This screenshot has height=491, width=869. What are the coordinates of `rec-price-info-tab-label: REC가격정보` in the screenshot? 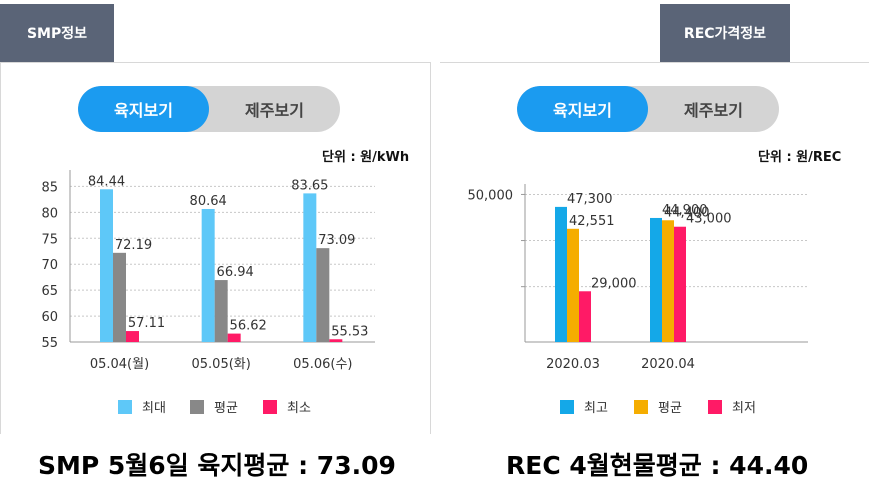 It's located at (725, 34).